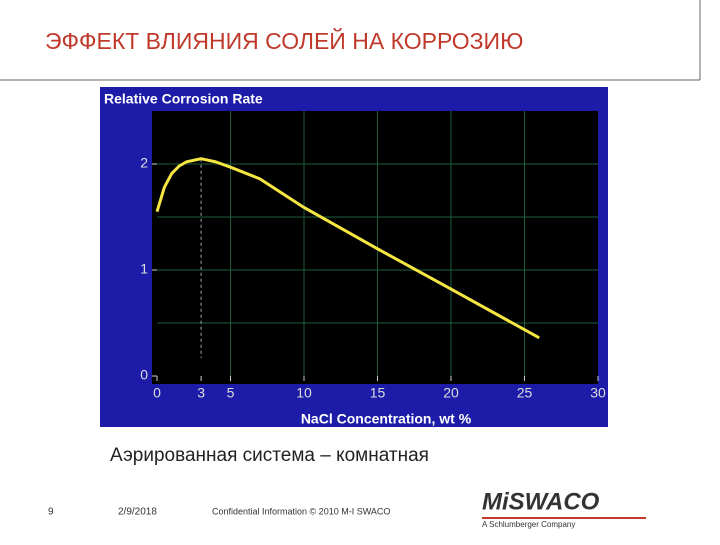  What do you see at coordinates (51, 512) in the screenshot?
I see `page-number: 9` at bounding box center [51, 512].